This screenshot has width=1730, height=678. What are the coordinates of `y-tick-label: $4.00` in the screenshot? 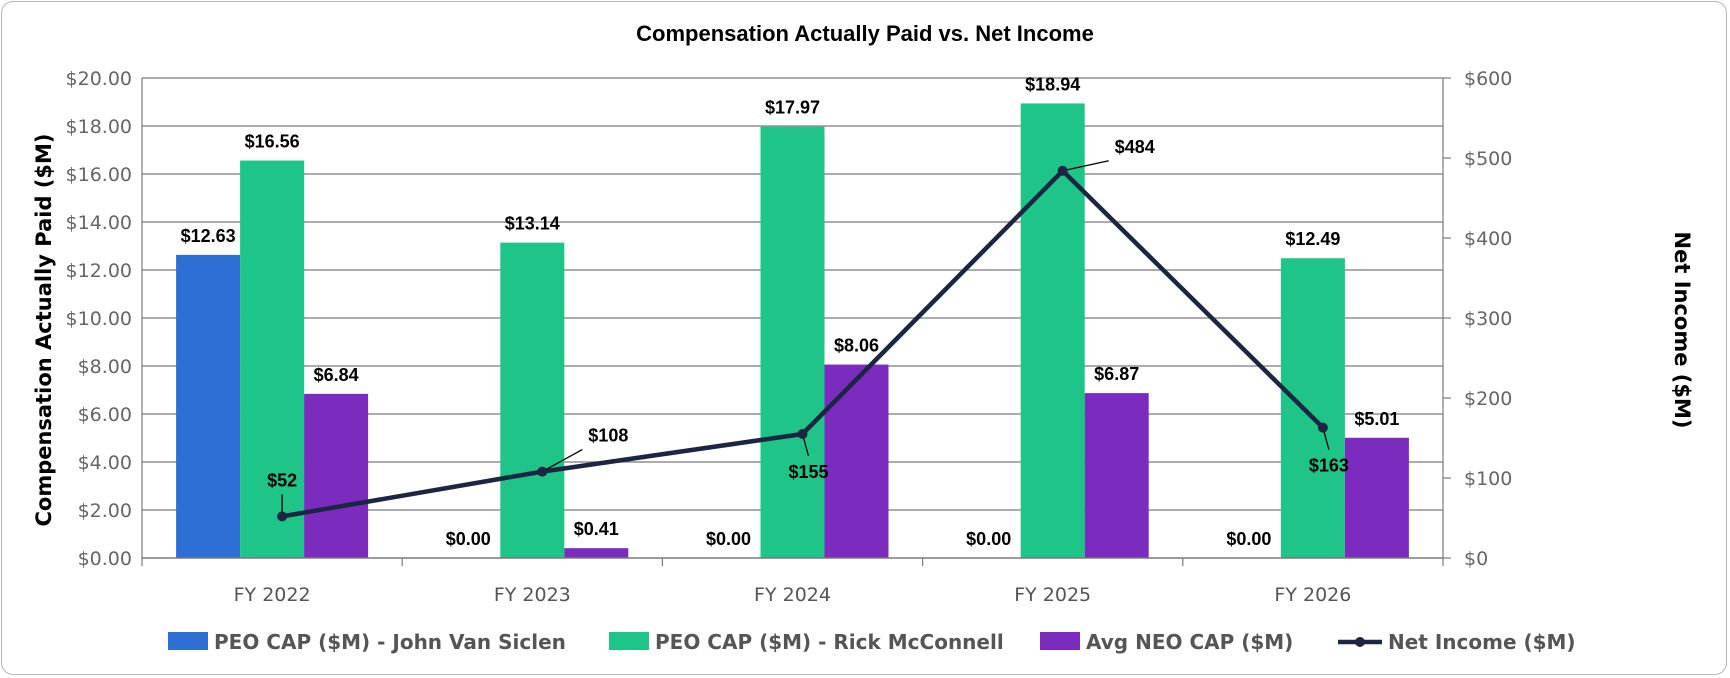 It's located at (105, 463).